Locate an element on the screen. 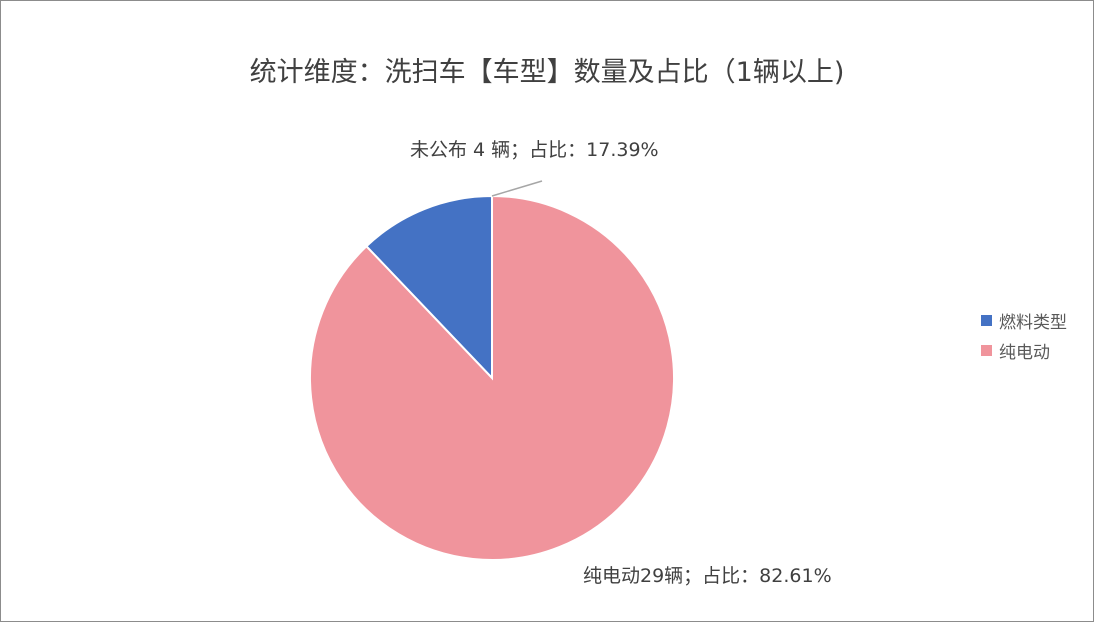  chart-title: 统计维度：洗扫车【车型】数量及占比（1辆以上) is located at coordinates (547, 72).